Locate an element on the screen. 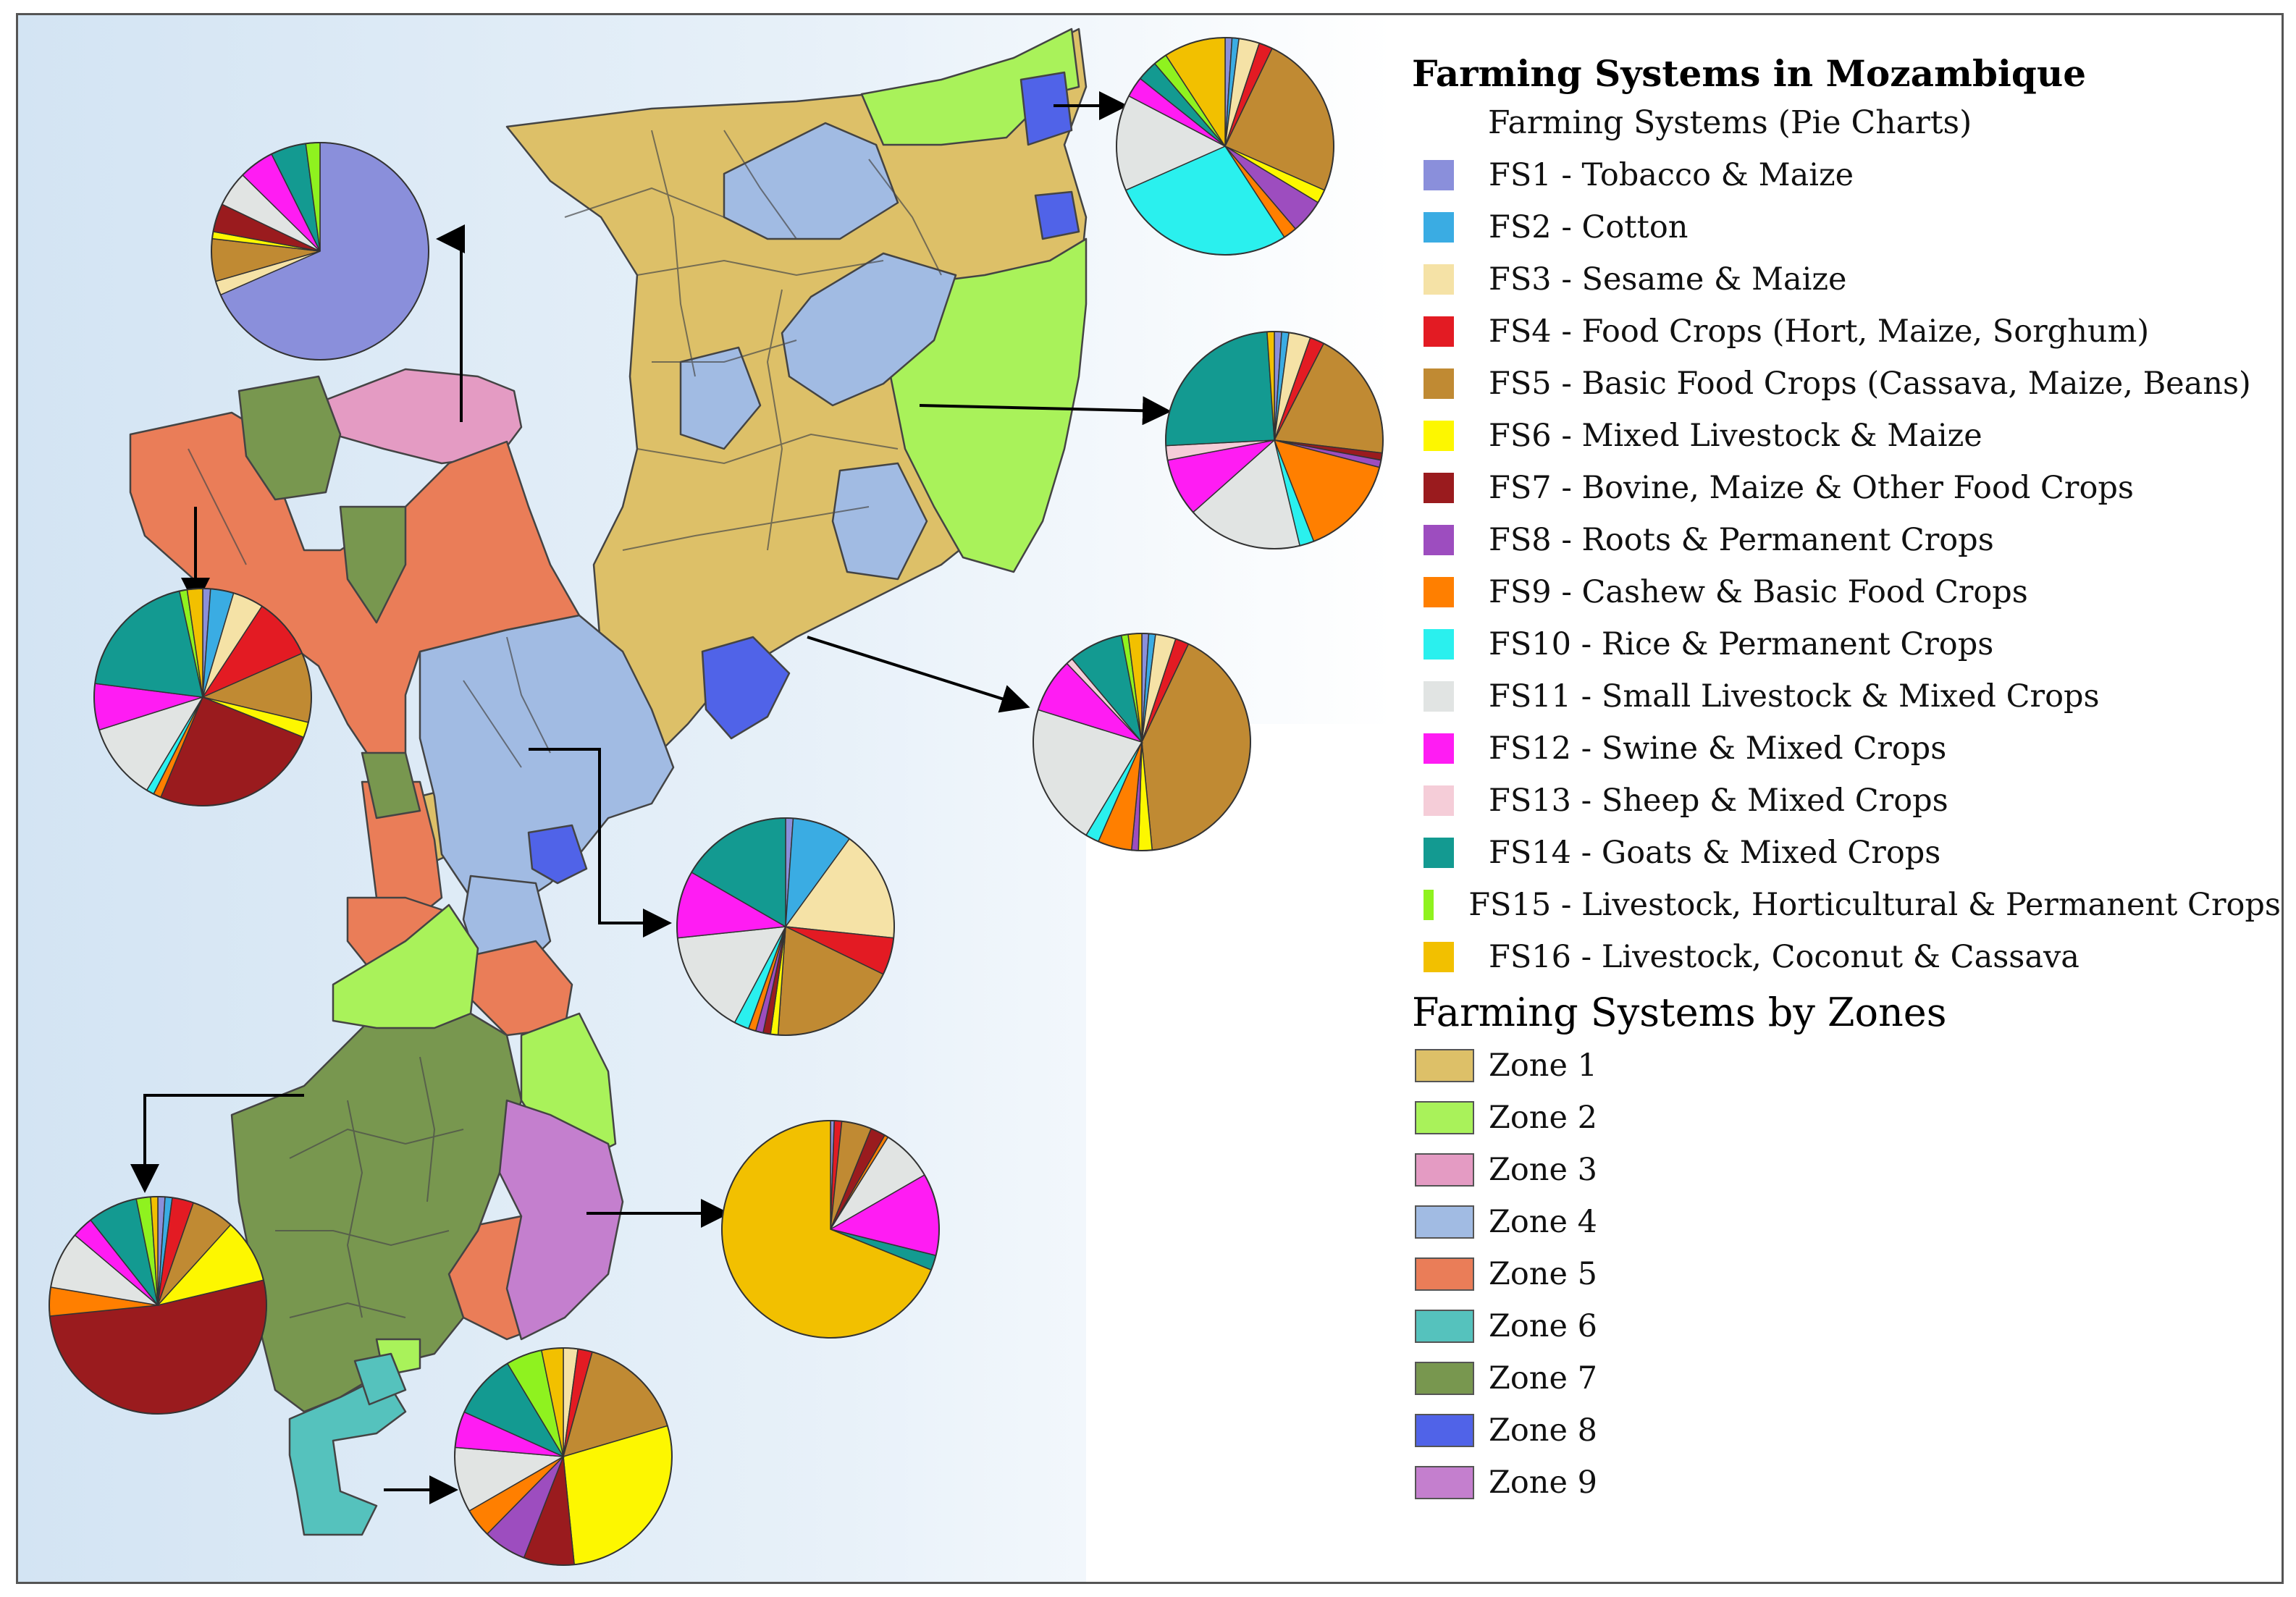 This screenshot has height=1597, width=2296. fs-legend-item-fs9: FS9 - Cashew & Basic Food Crops is located at coordinates (1846, 592).